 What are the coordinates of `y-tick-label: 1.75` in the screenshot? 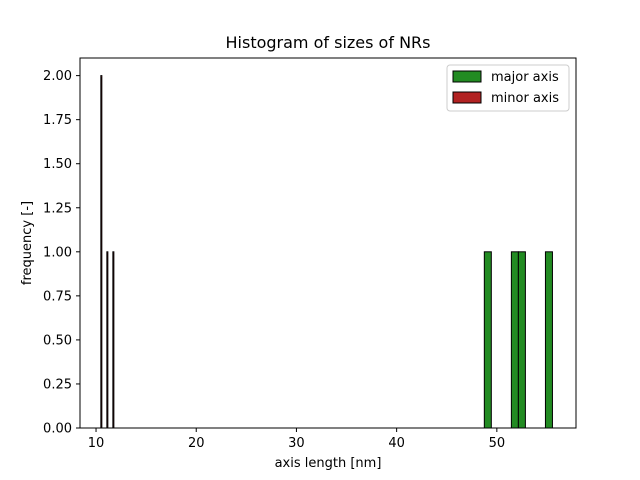 It's located at (57, 120).